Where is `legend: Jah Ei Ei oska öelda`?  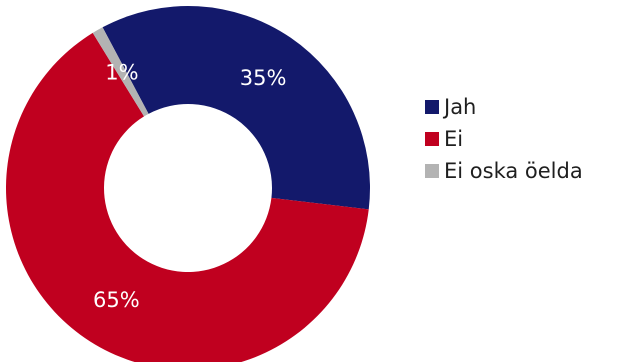 legend: Jah Ei Ei oska öelda is located at coordinates (504, 139).